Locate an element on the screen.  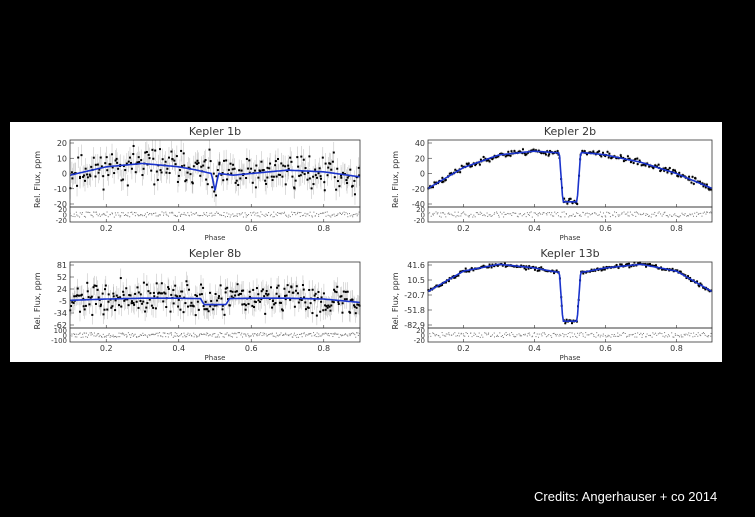
y-tick-label: -82.9 is located at coordinates (414, 325).